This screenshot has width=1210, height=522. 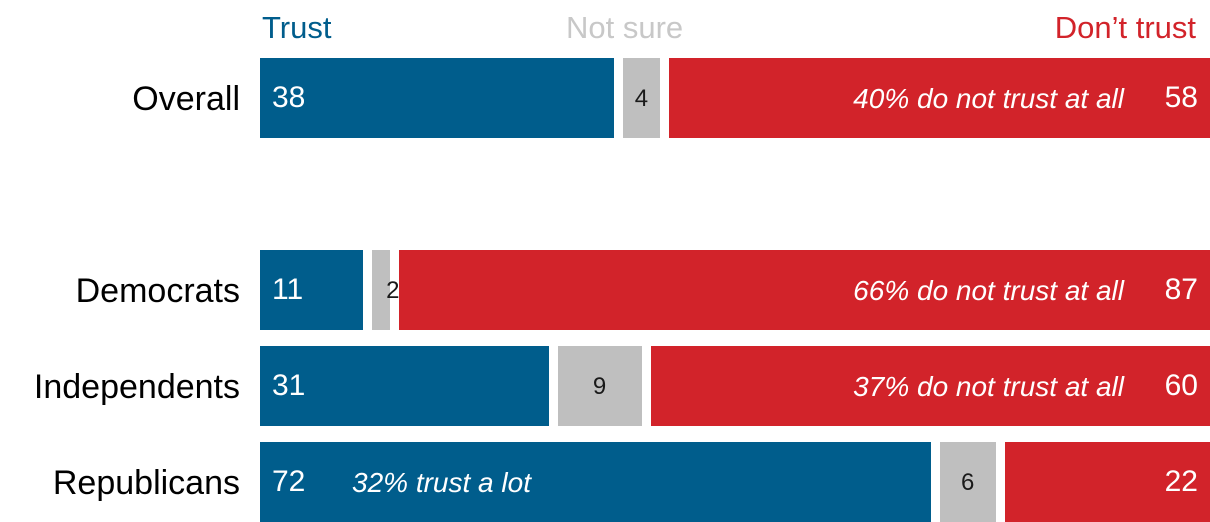 What do you see at coordinates (186, 99) in the screenshot?
I see `row-label-overall: Overall` at bounding box center [186, 99].